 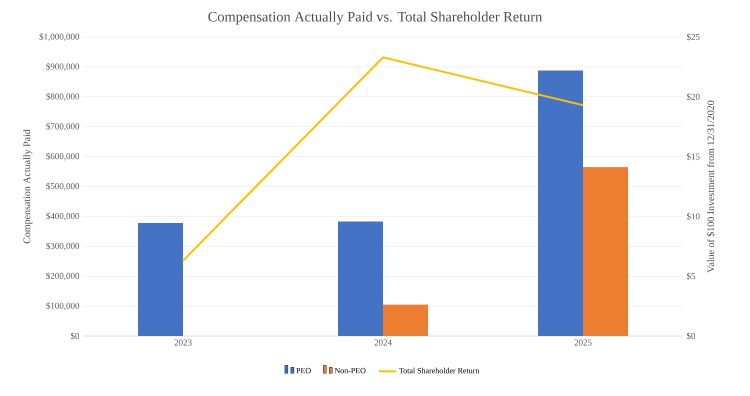 What do you see at coordinates (63, 126) in the screenshot?
I see `y-tick-label: $700,000` at bounding box center [63, 126].